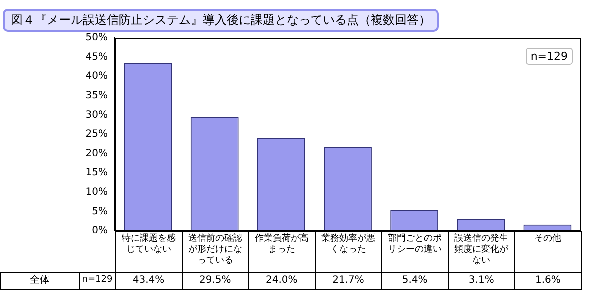 The height and width of the screenshot is (305, 590). Describe the element at coordinates (100, 231) in the screenshot. I see `y-tick-label: 0%` at that location.